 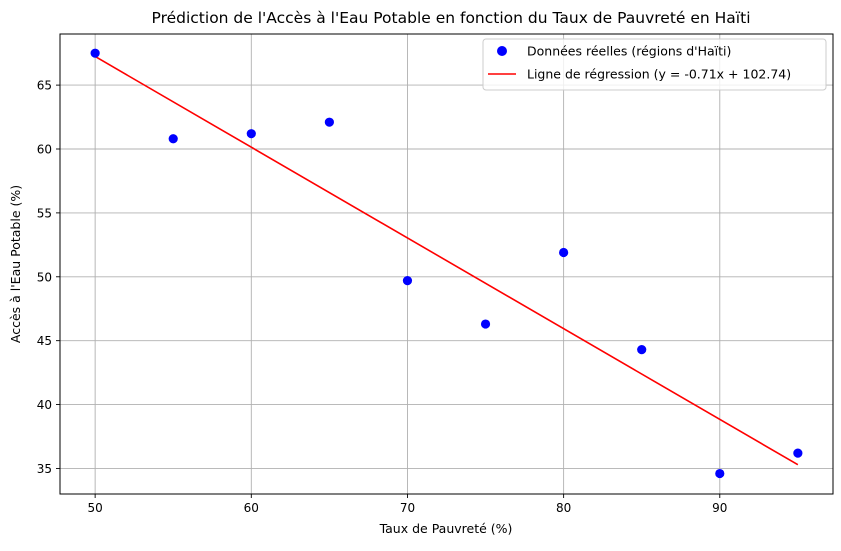 What do you see at coordinates (44, 150) in the screenshot?
I see `y-tick-label: 60` at bounding box center [44, 150].